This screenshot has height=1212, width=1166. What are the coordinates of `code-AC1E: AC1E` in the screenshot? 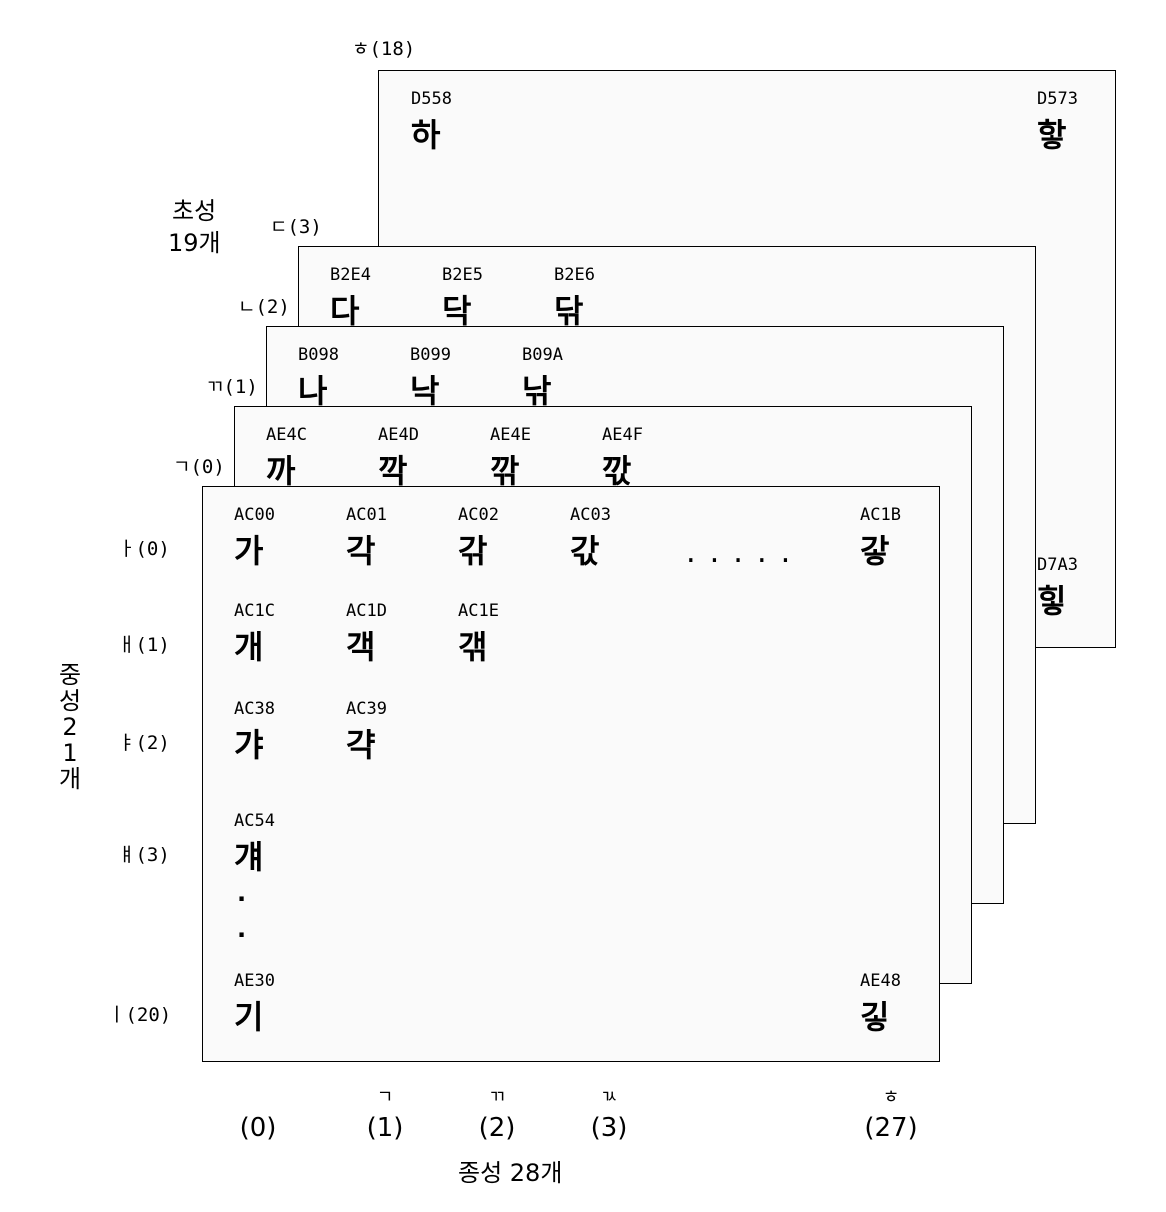 It's located at (478, 611).